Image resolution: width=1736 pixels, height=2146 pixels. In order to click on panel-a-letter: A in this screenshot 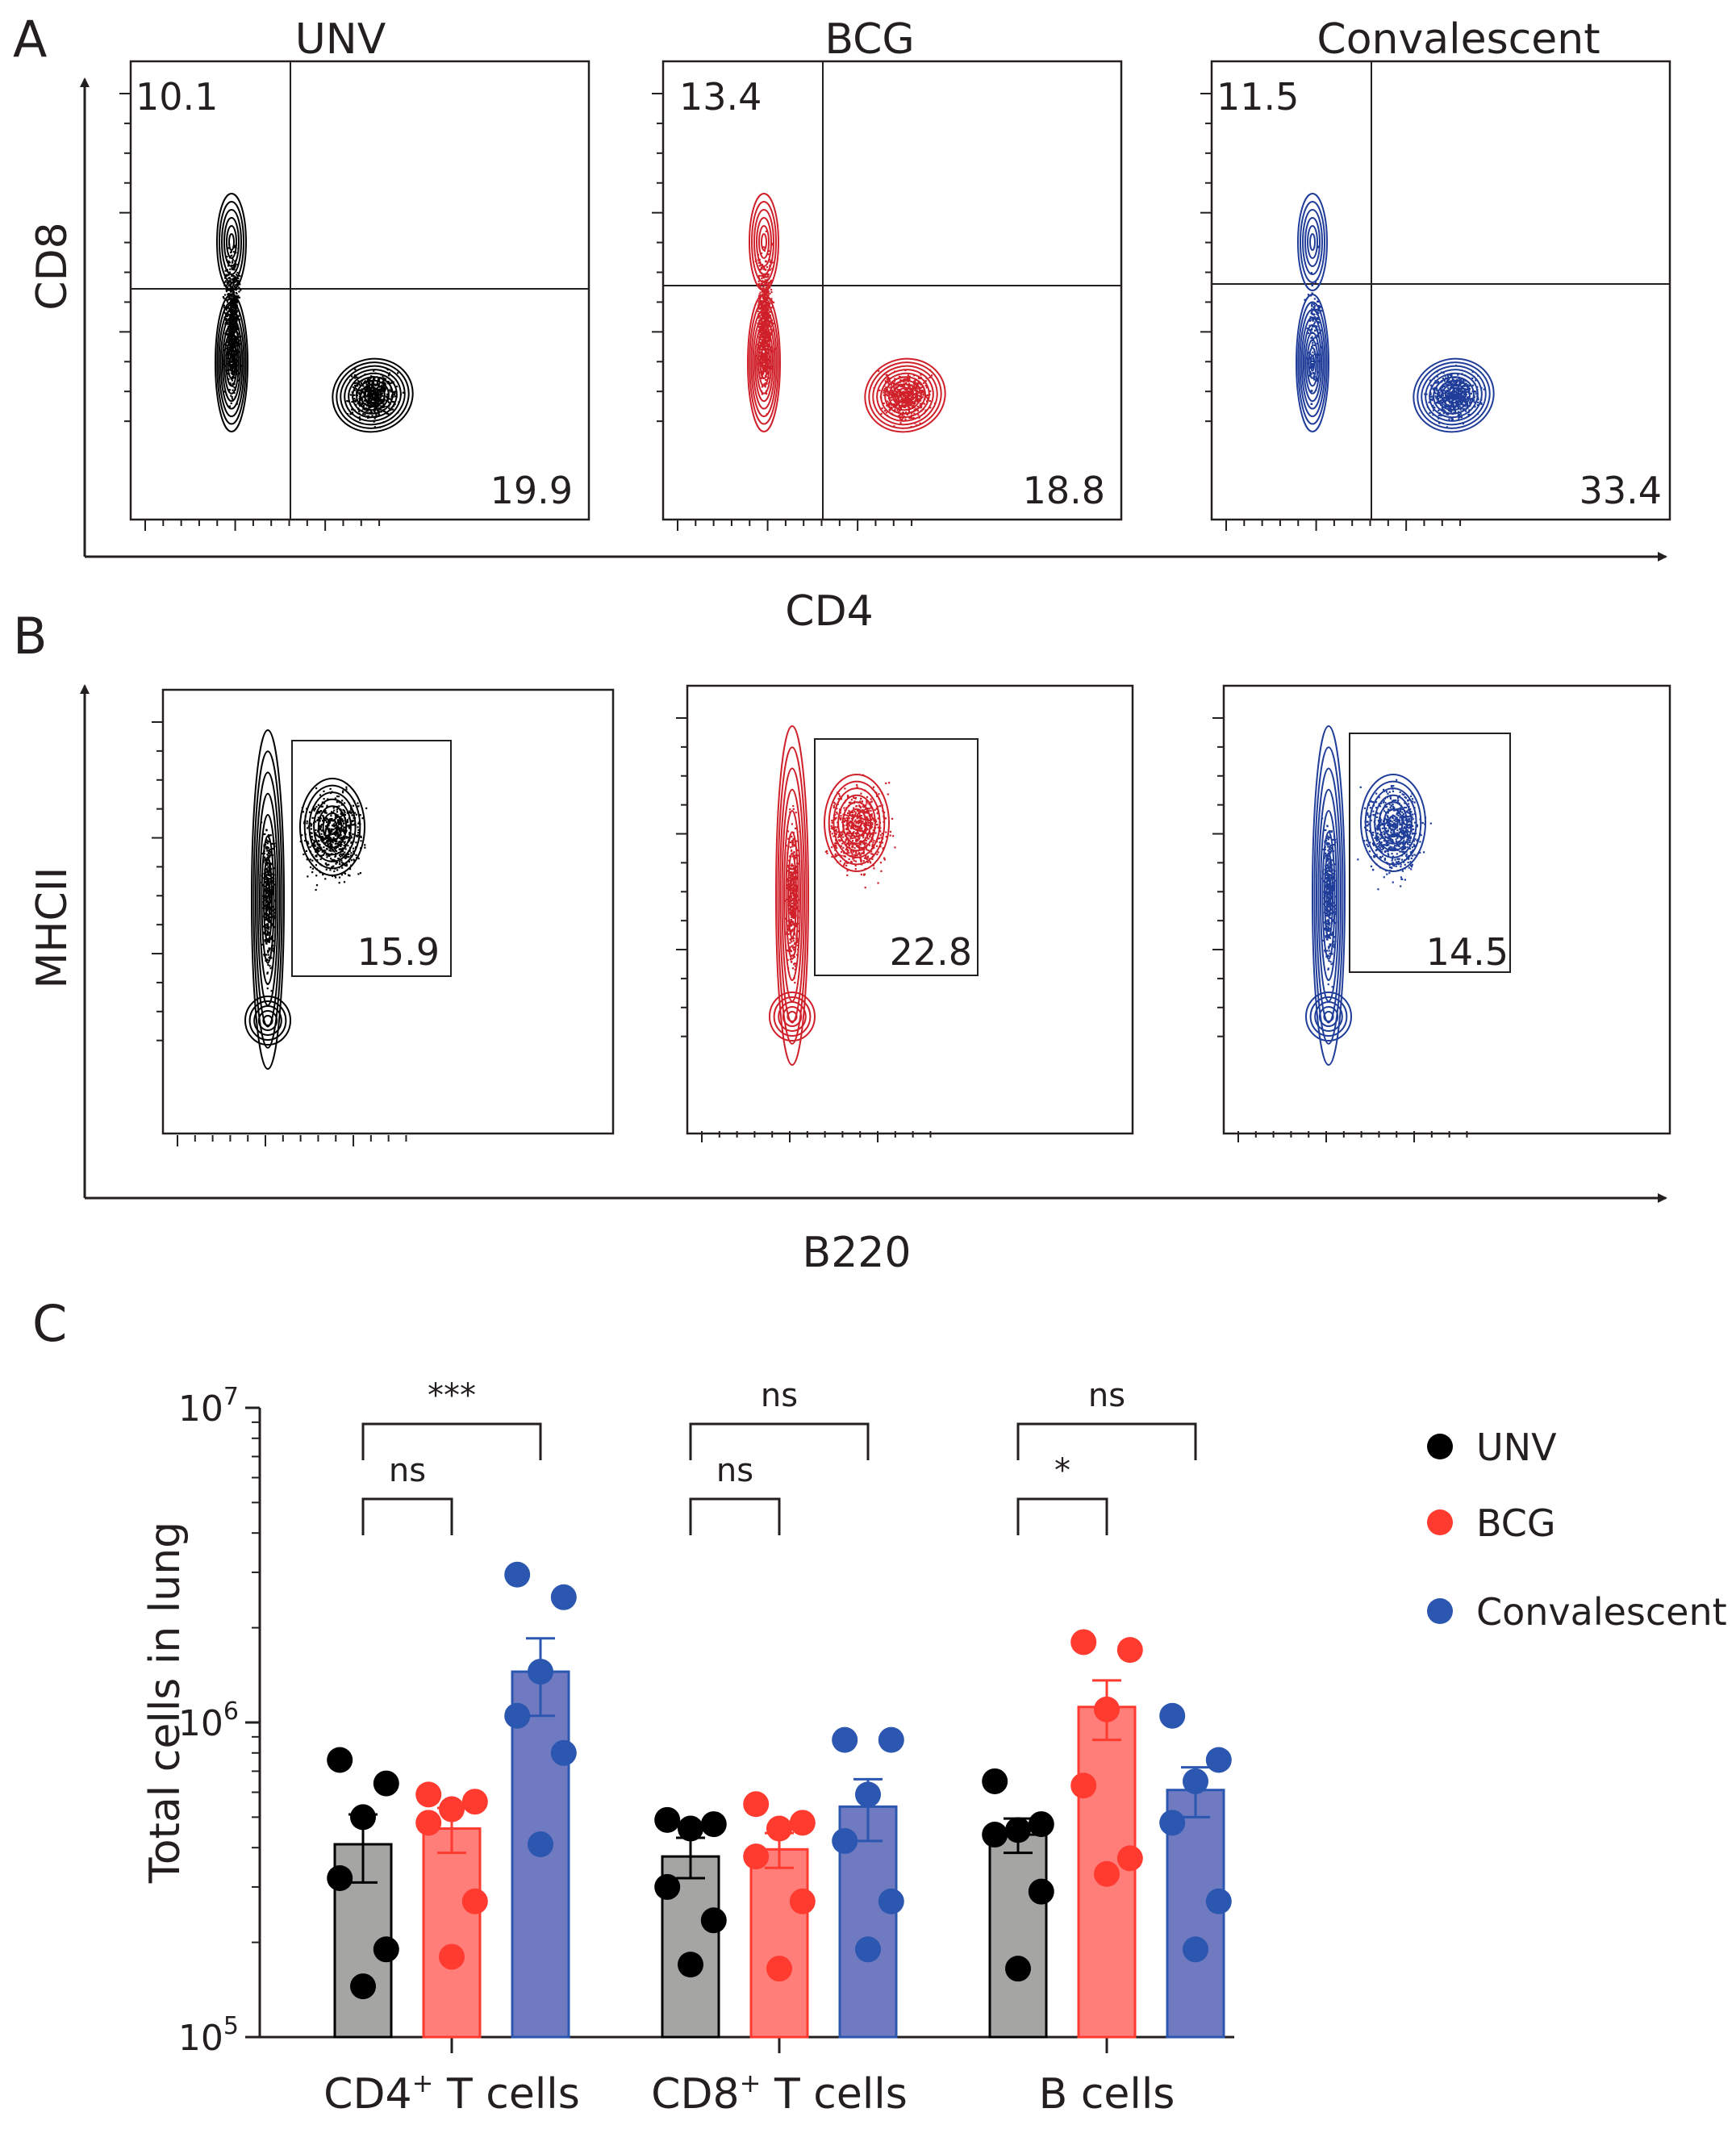, I will do `click(30, 39)`.